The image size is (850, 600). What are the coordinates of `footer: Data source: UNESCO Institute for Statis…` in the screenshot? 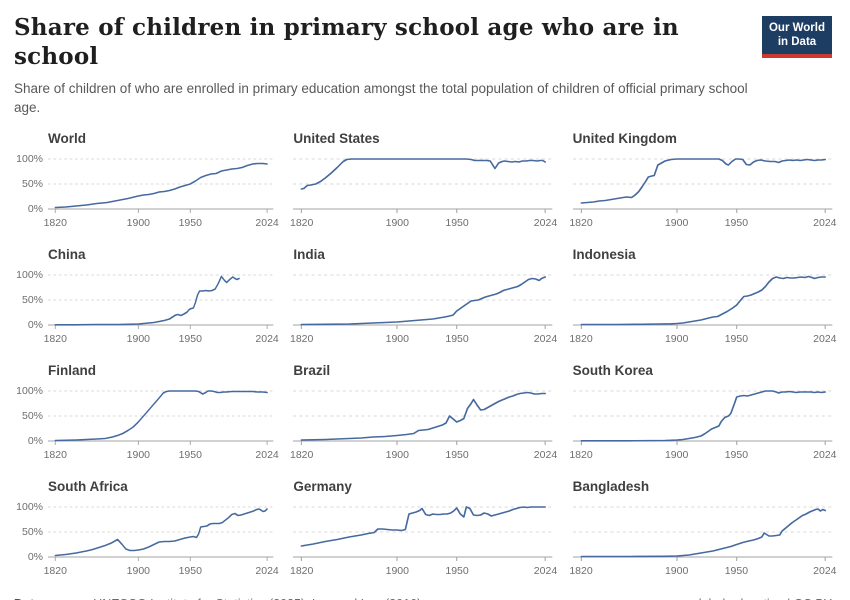 It's located at (423, 598).